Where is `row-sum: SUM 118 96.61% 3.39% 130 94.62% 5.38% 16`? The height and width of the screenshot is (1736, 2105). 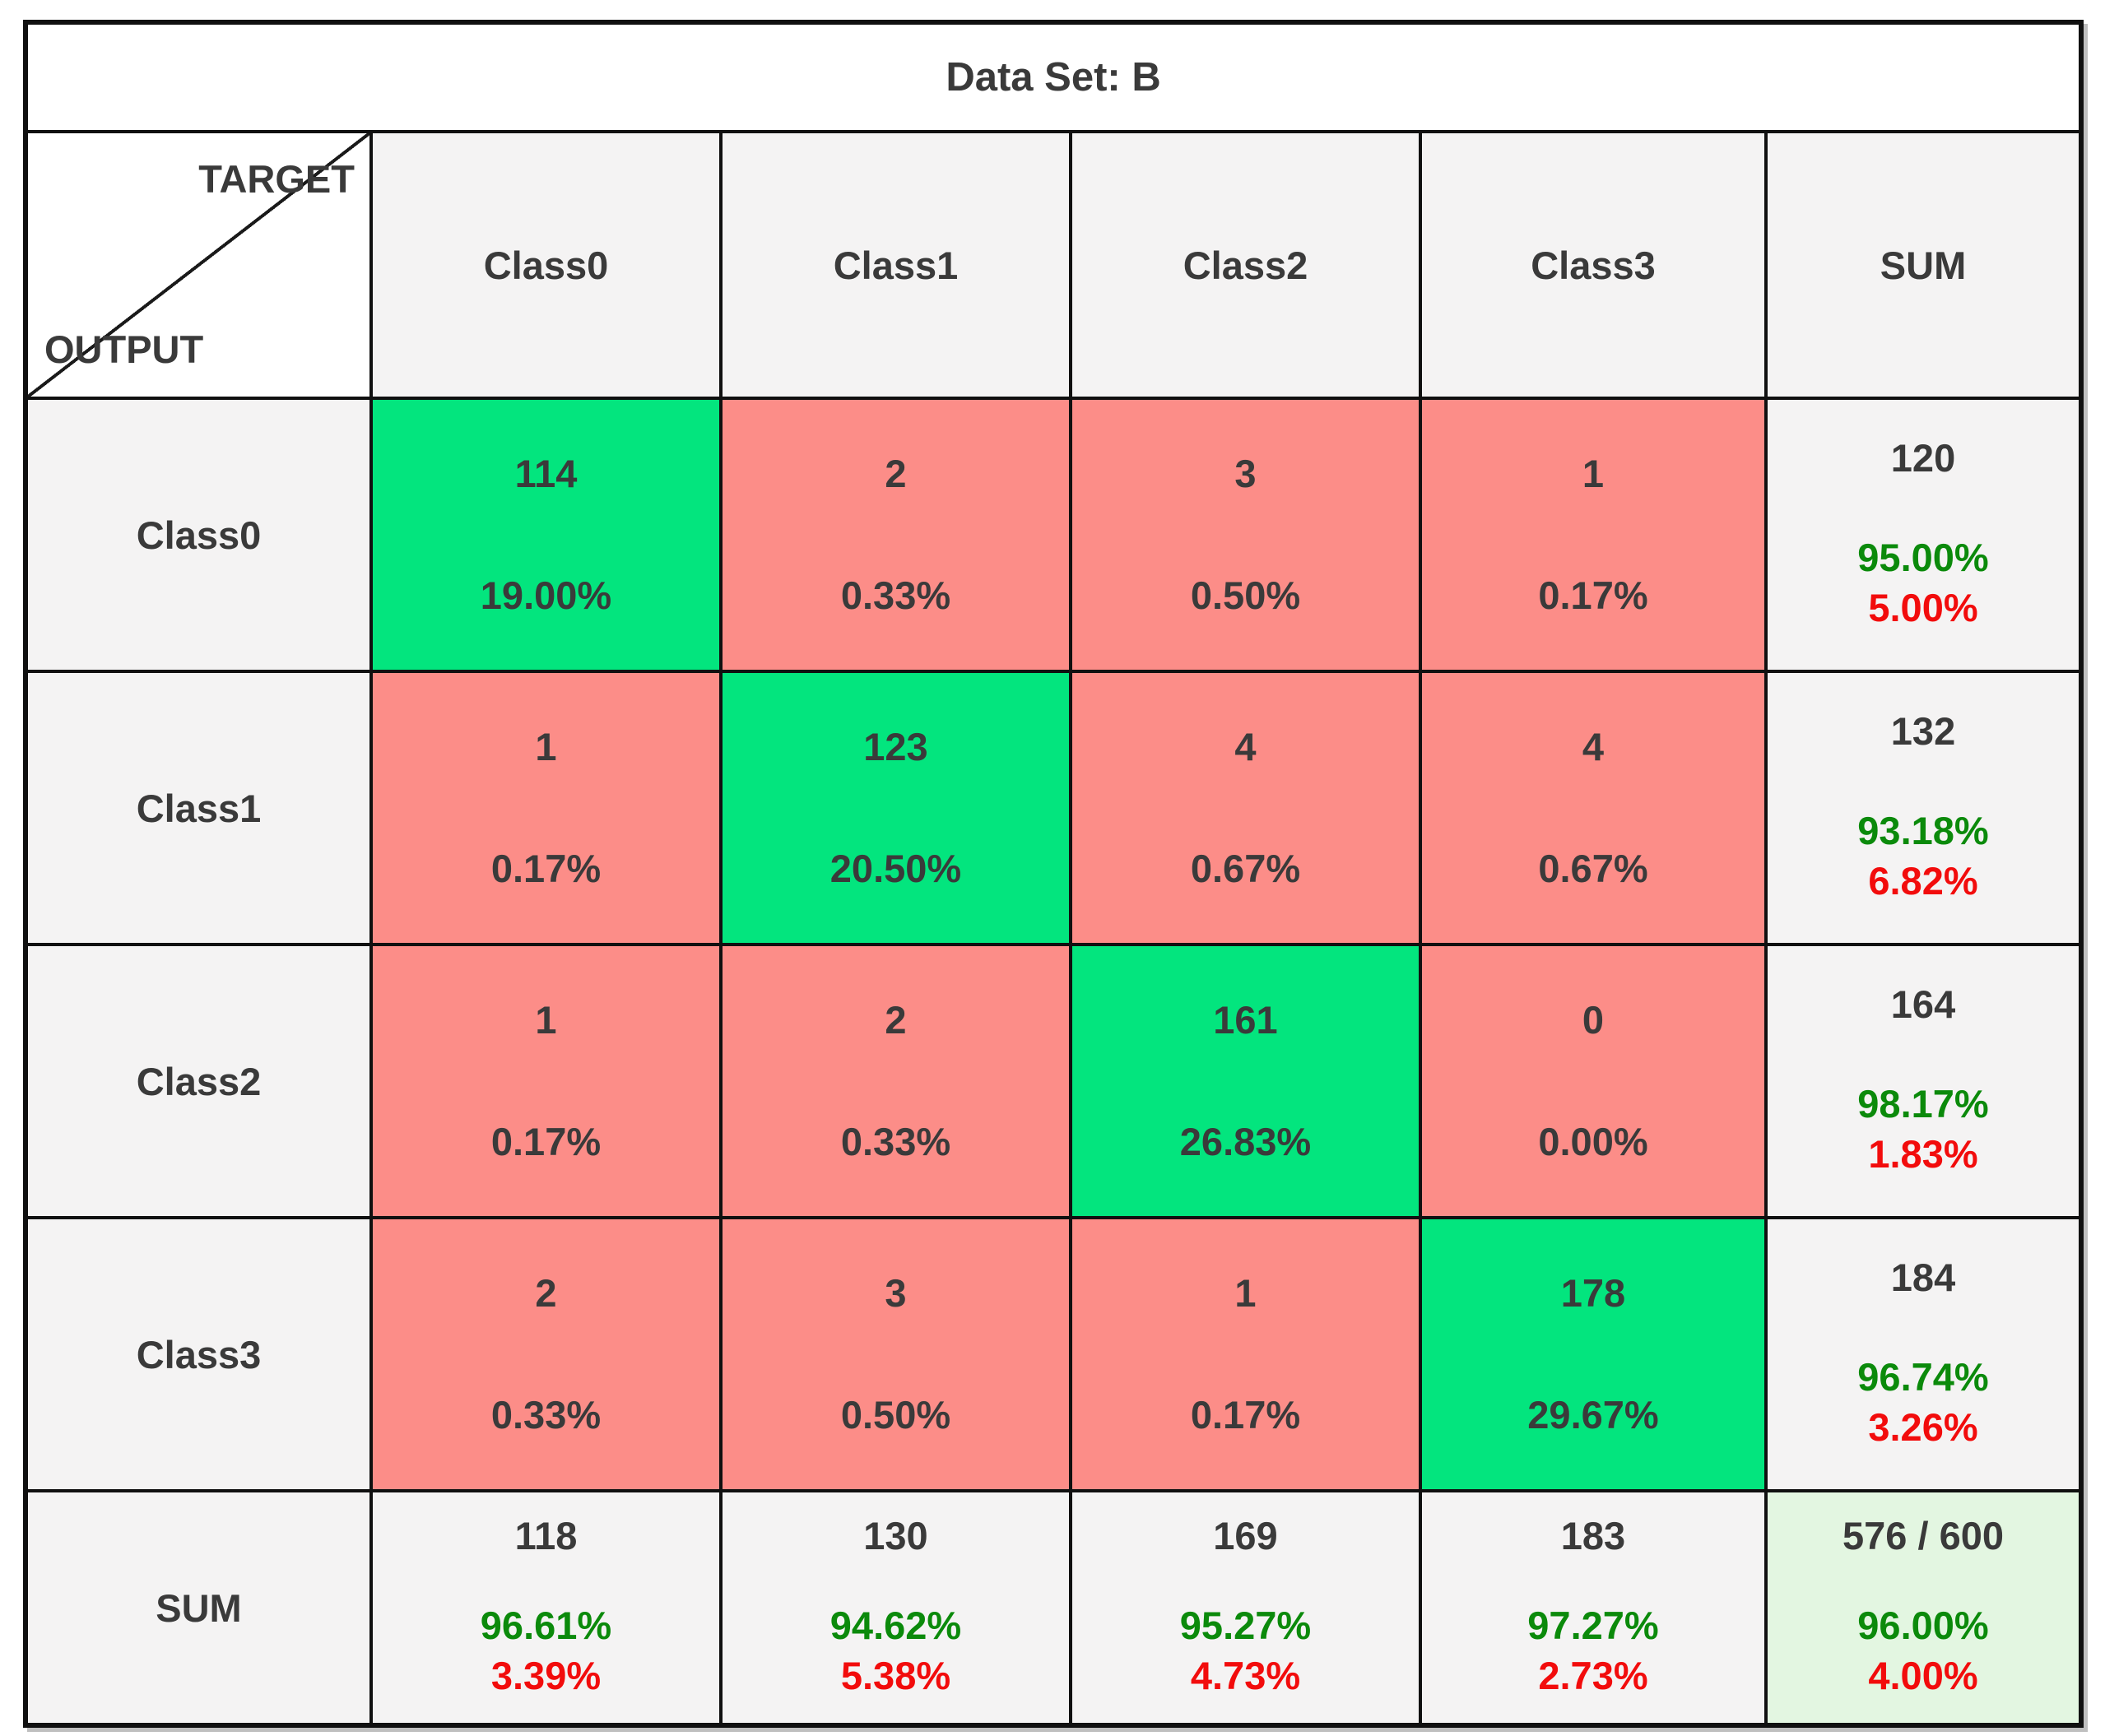
row-sum: SUM 118 96.61% 3.39% 130 94.62% 5.38% 16 is located at coordinates (1054, 1608).